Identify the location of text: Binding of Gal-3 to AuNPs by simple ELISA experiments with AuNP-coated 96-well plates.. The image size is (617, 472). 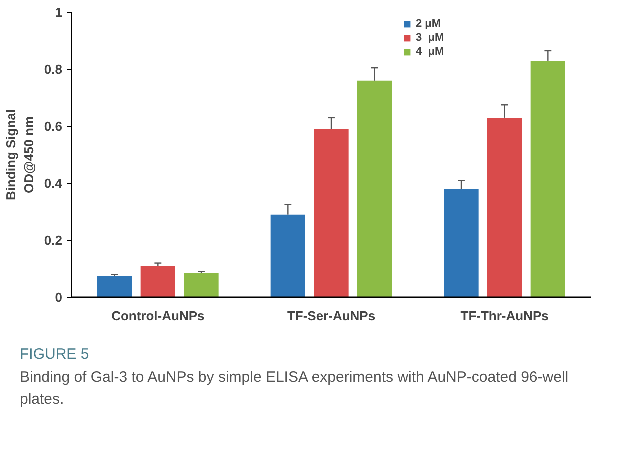
(295, 389).